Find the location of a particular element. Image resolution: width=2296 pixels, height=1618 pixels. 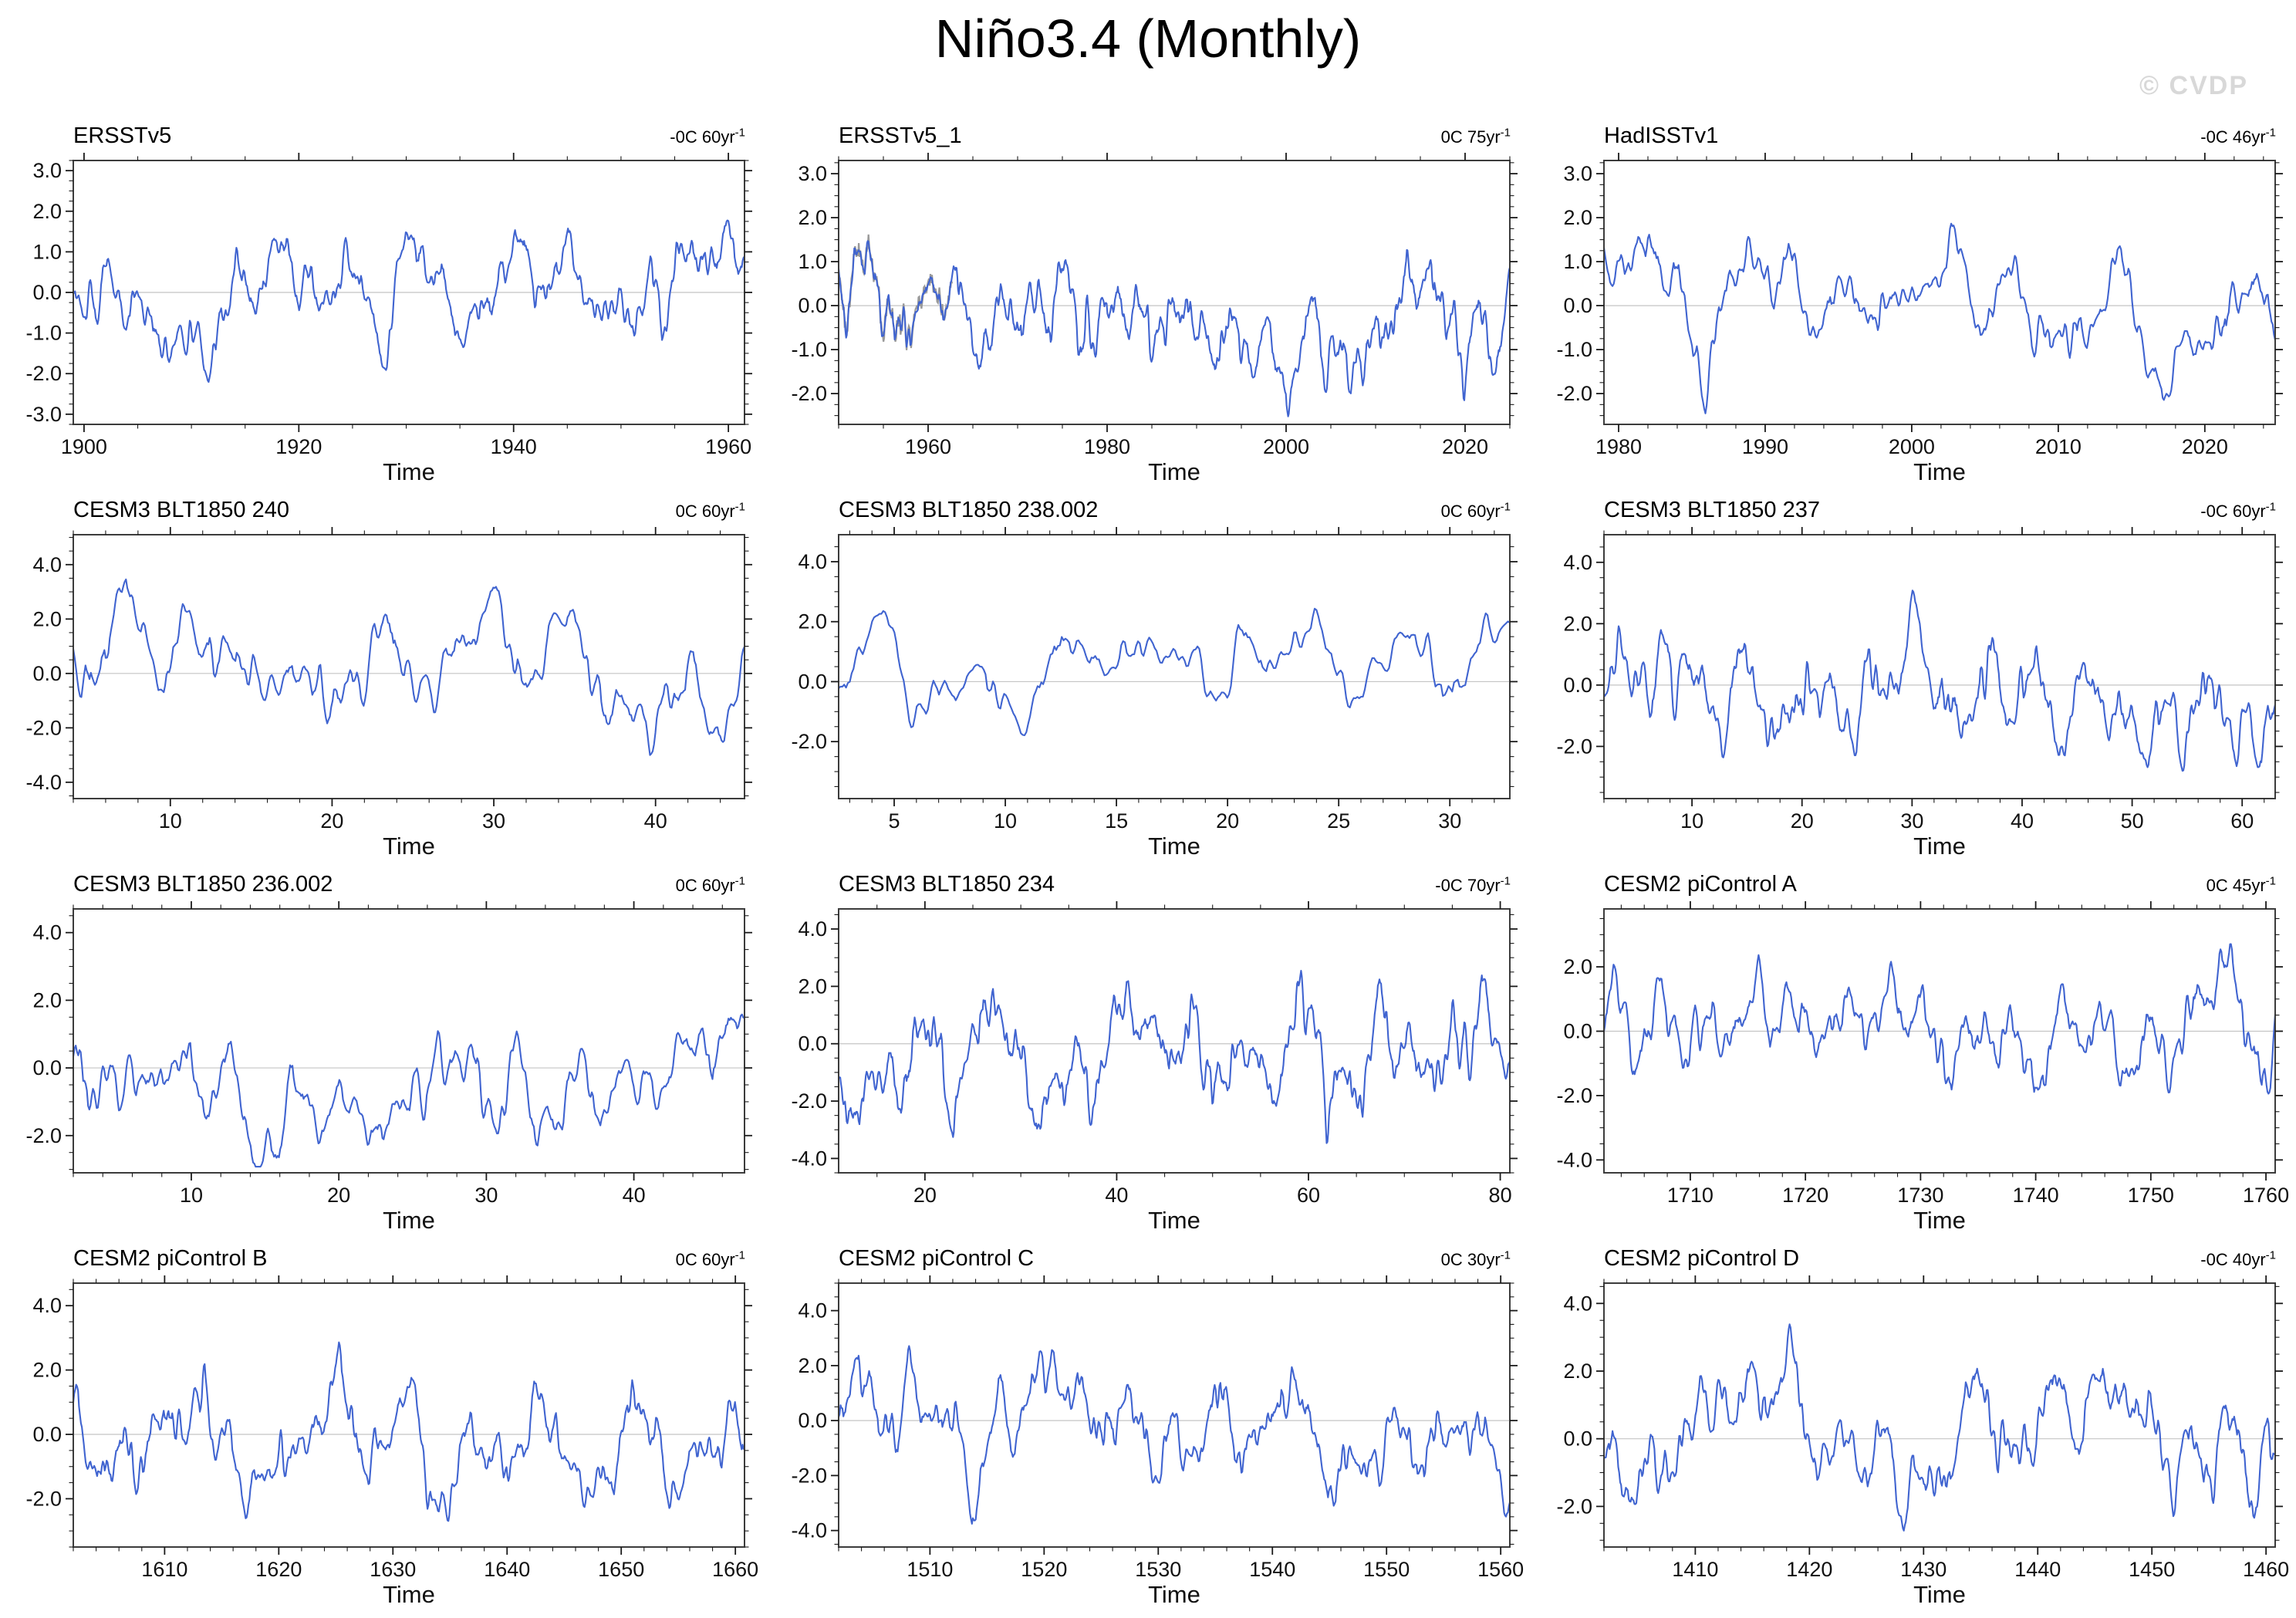

svg-text: 1980 is located at coordinates (1107, 446).